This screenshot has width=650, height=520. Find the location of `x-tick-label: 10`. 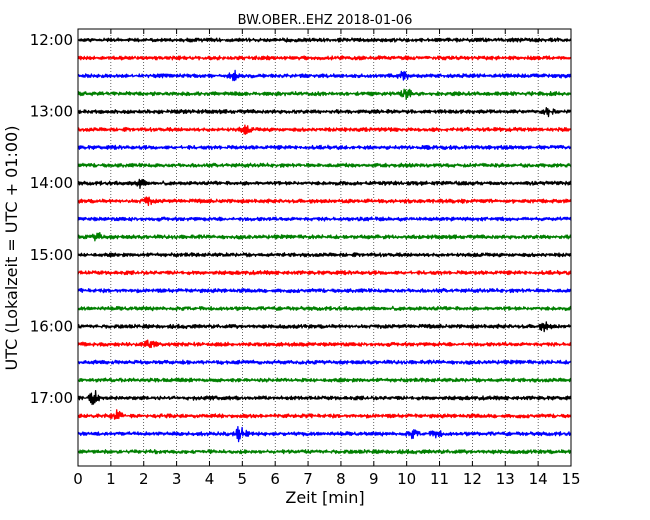

x-tick-label: 10 is located at coordinates (406, 479).